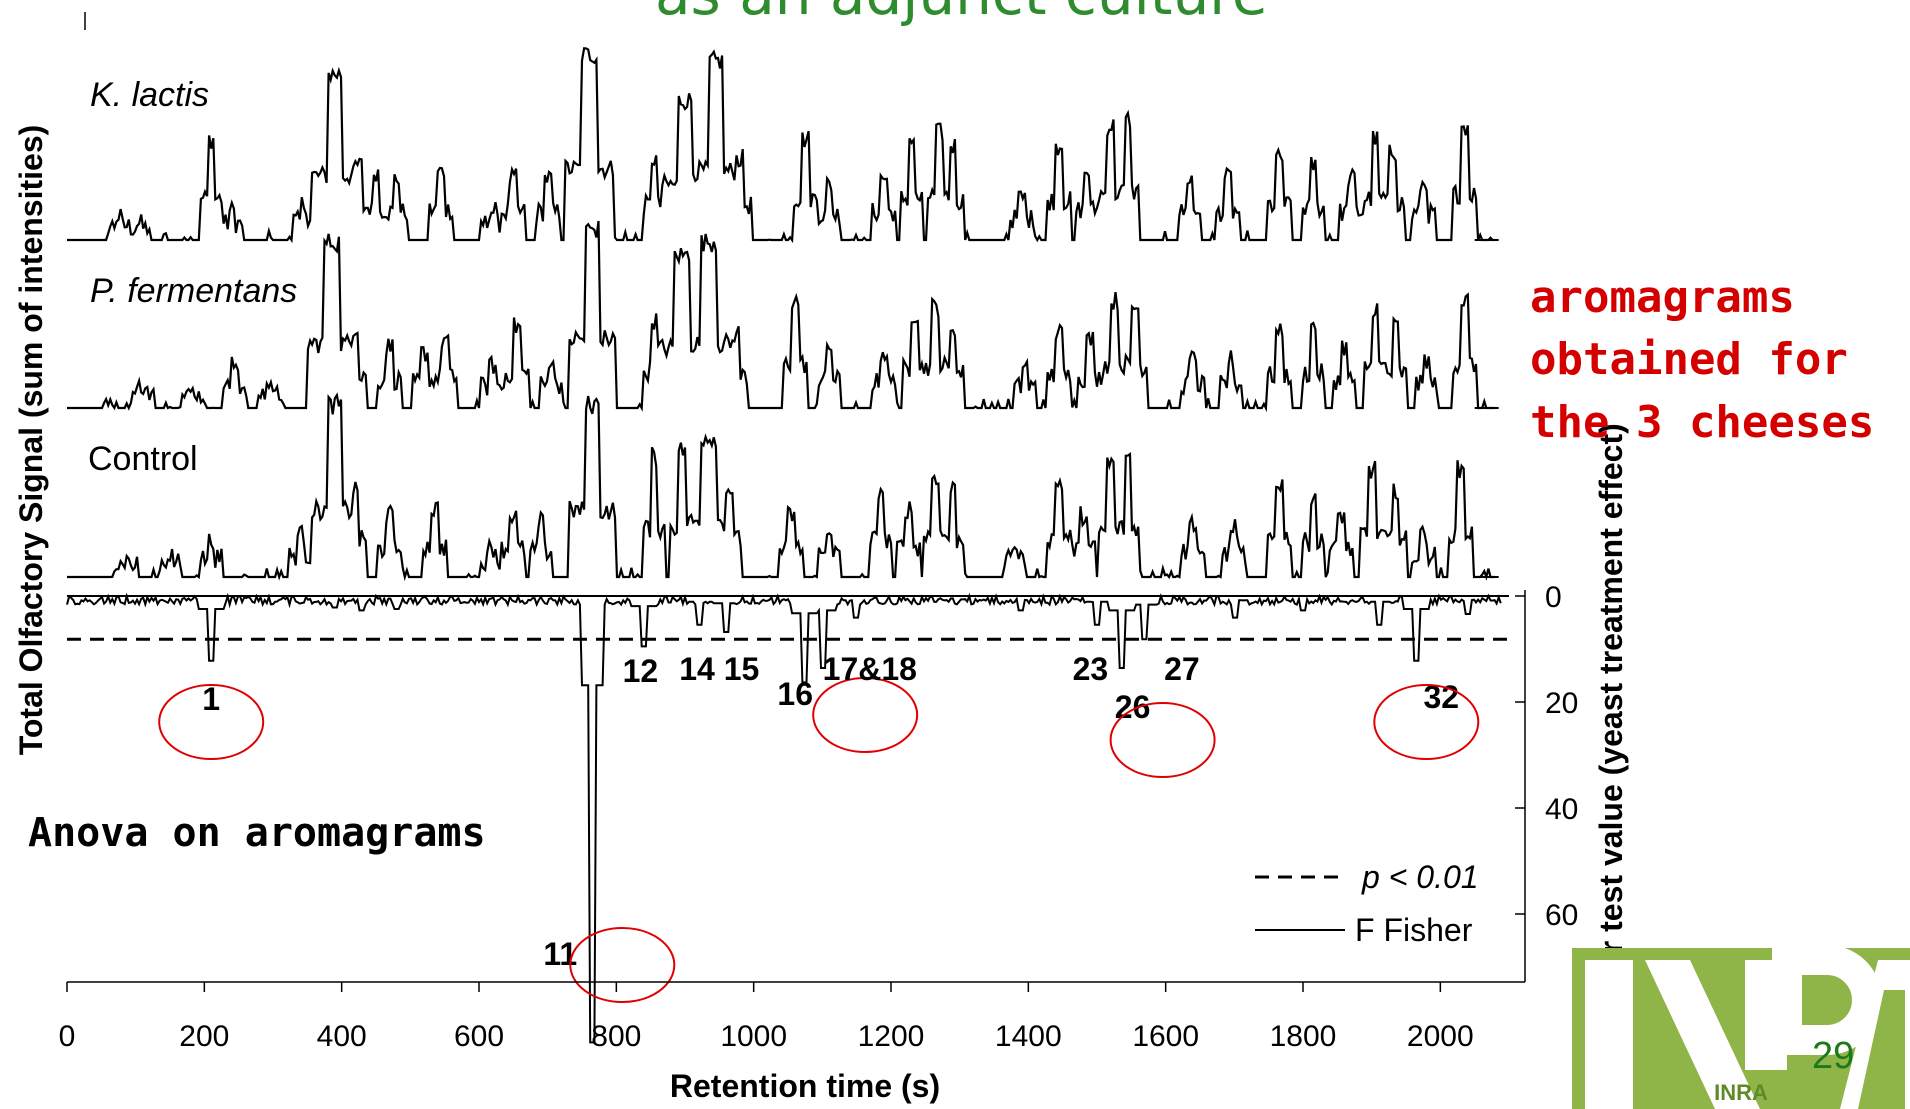 This screenshot has width=1910, height=1109. Describe the element at coordinates (342, 1036) in the screenshot. I see `x-tick-label-400: 400` at that location.